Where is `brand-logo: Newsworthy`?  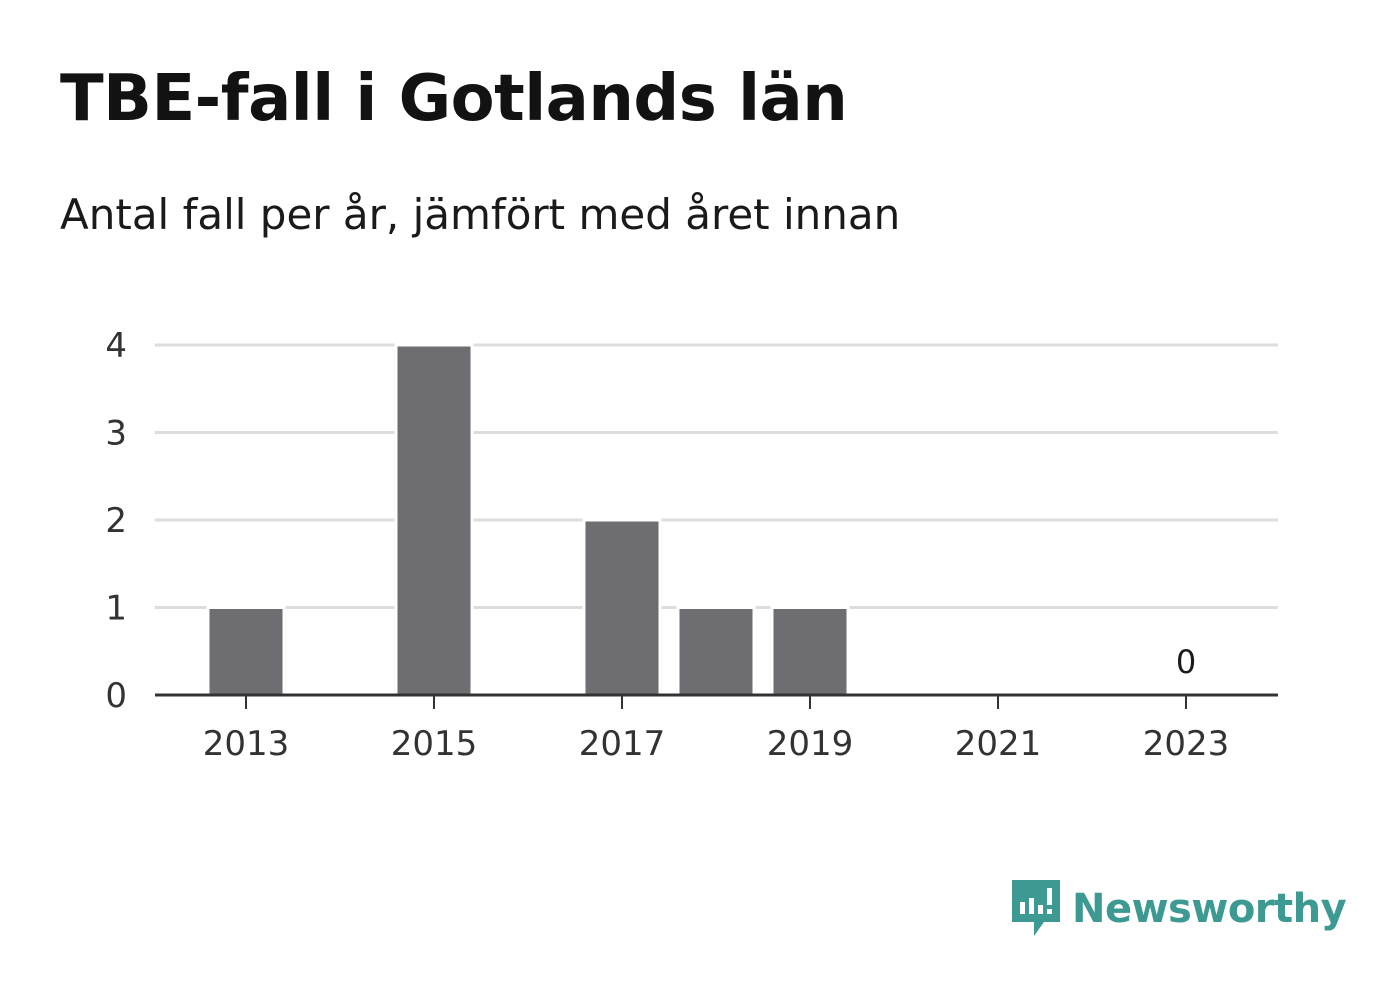
brand-logo: Newsworthy is located at coordinates (1178, 909).